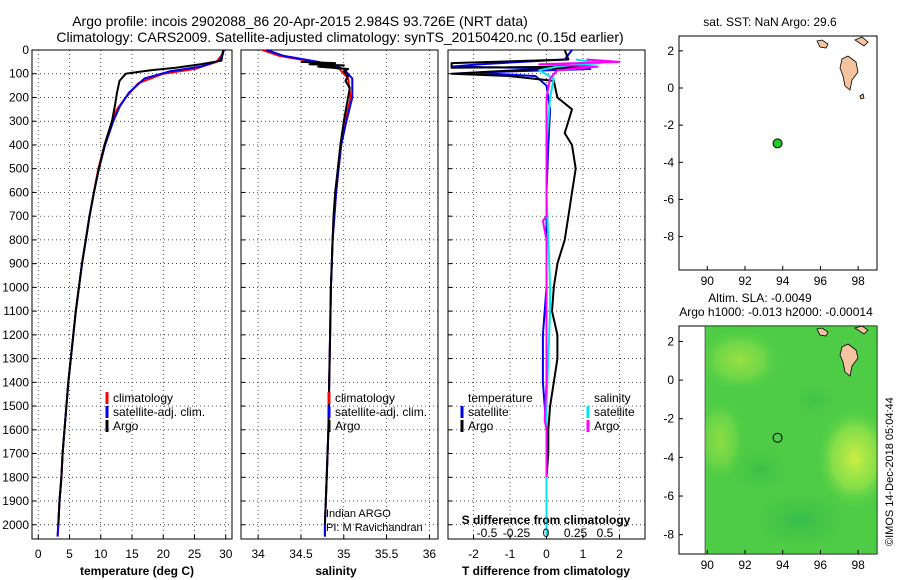  I want to click on map-x-tick-label: 98, so click(858, 281).